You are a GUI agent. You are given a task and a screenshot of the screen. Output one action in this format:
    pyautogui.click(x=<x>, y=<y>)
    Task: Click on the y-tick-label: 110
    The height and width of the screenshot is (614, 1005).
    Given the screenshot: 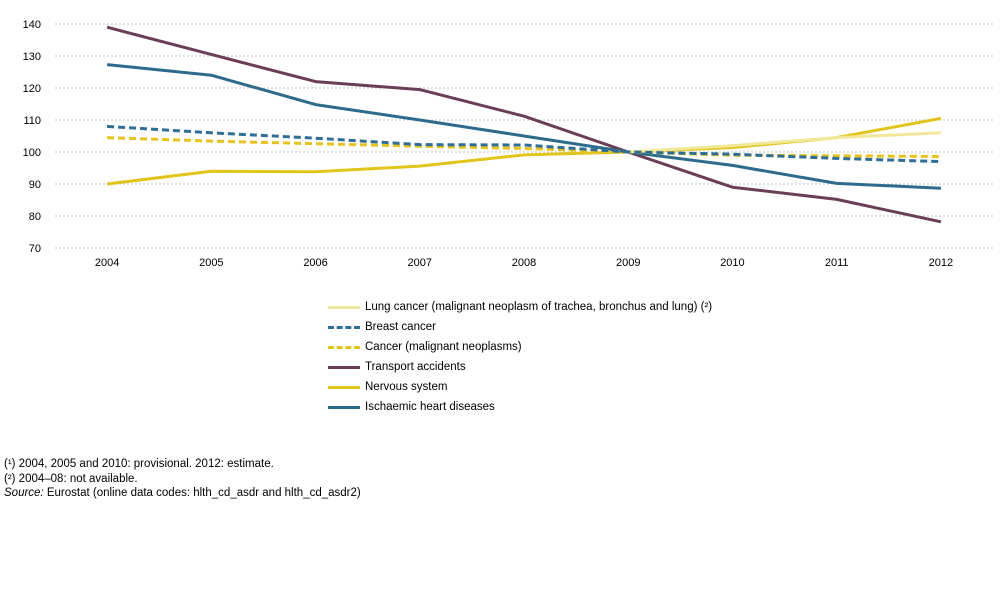 What is the action you would take?
    pyautogui.click(x=32, y=121)
    